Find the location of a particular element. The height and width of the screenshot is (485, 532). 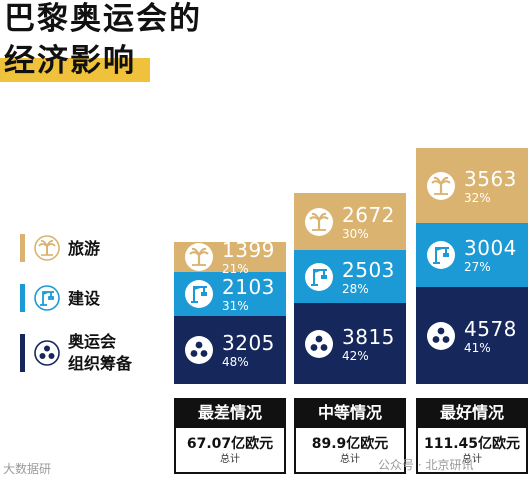

legend-label-construction: 建设 is located at coordinates (84, 298).